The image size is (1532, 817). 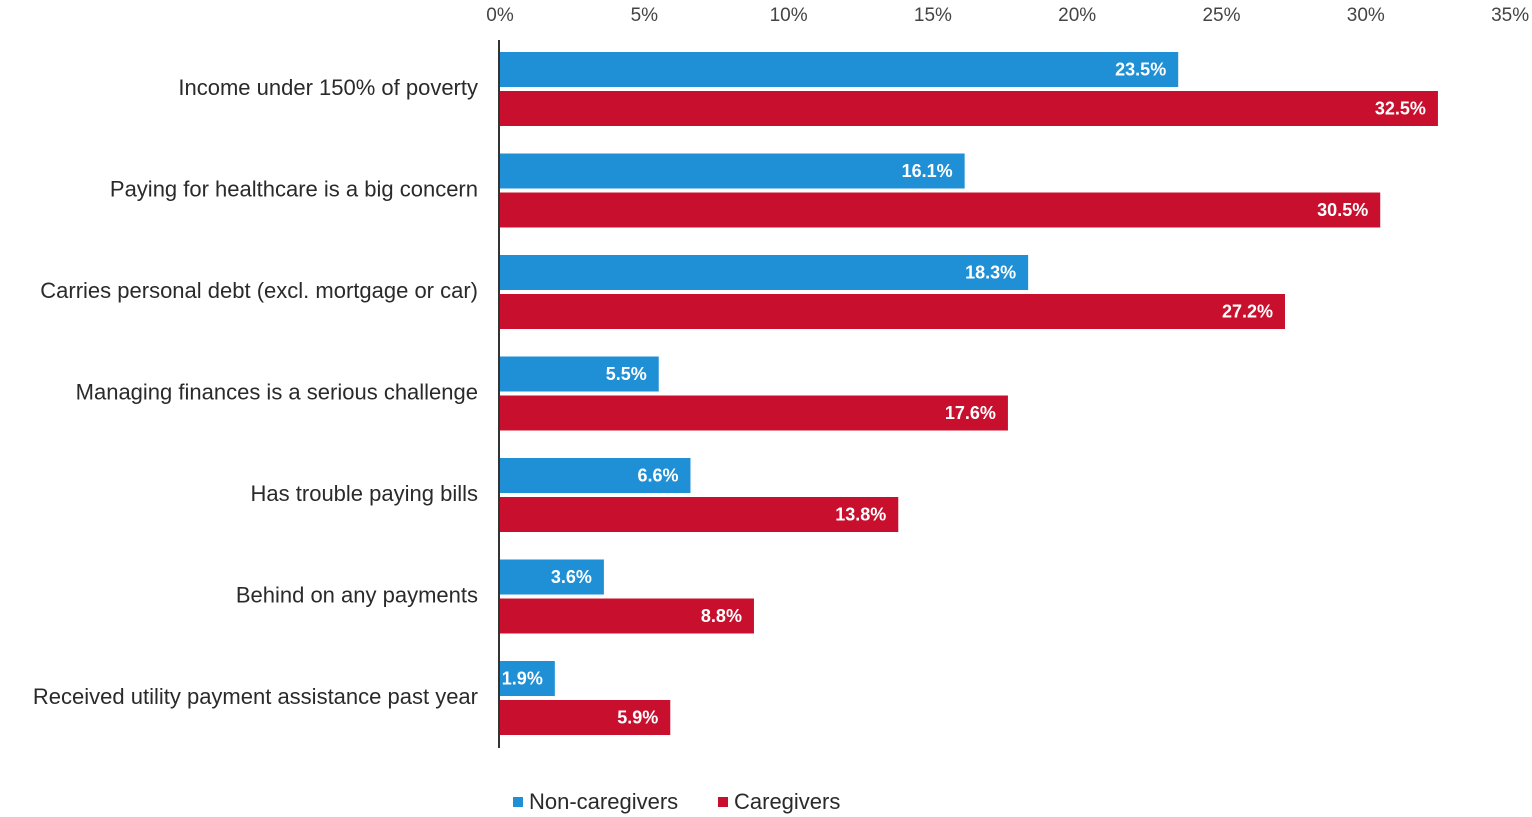 I want to click on x-tick-label: 30%, so click(x=1366, y=15).